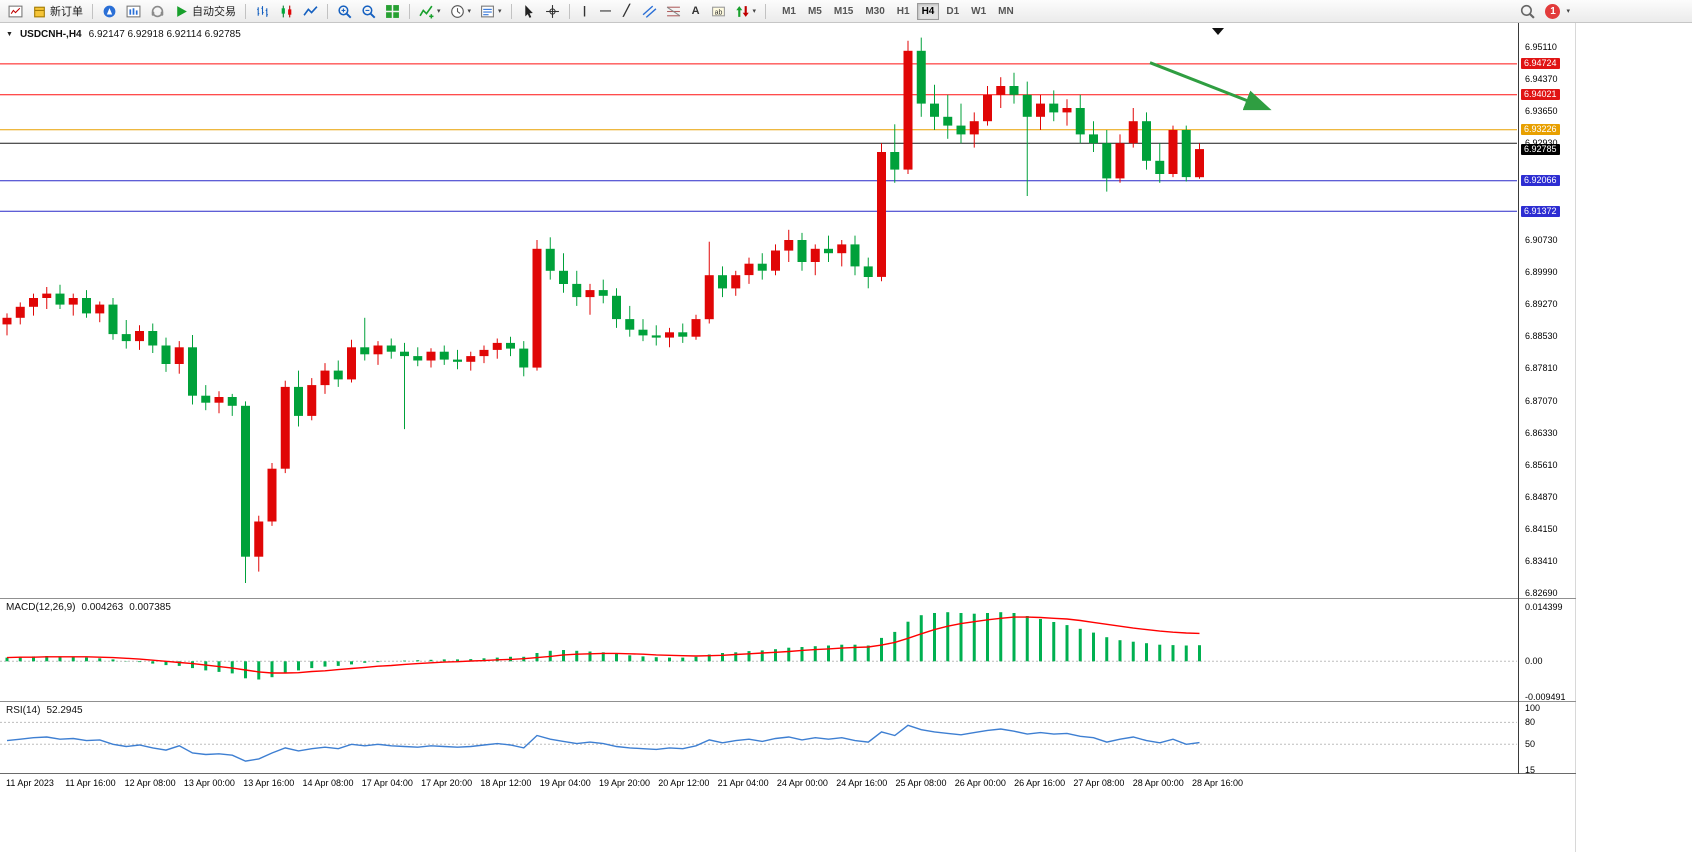 The height and width of the screenshot is (852, 1692). Describe the element at coordinates (50, 34) in the screenshot. I see `symbol-period-label: USDCNH-,H4` at that location.